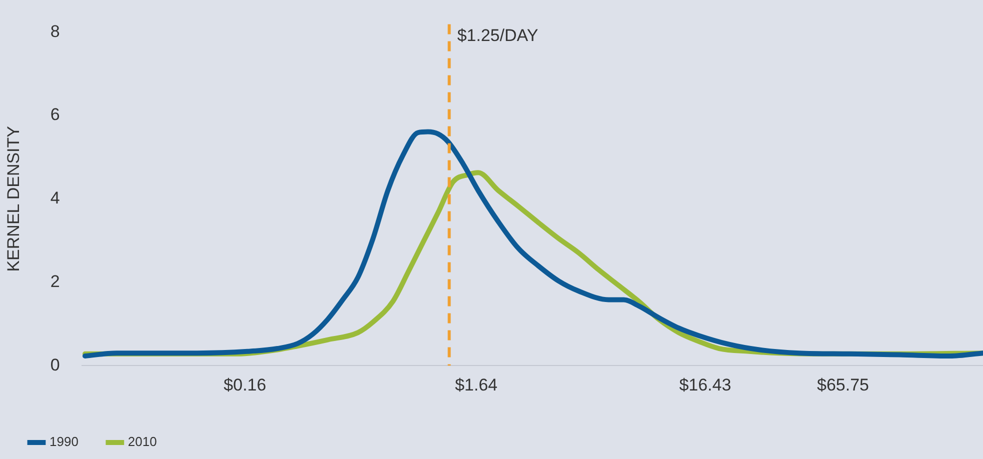 The height and width of the screenshot is (459, 983). I want to click on y-tick-label: 4, so click(55, 198).